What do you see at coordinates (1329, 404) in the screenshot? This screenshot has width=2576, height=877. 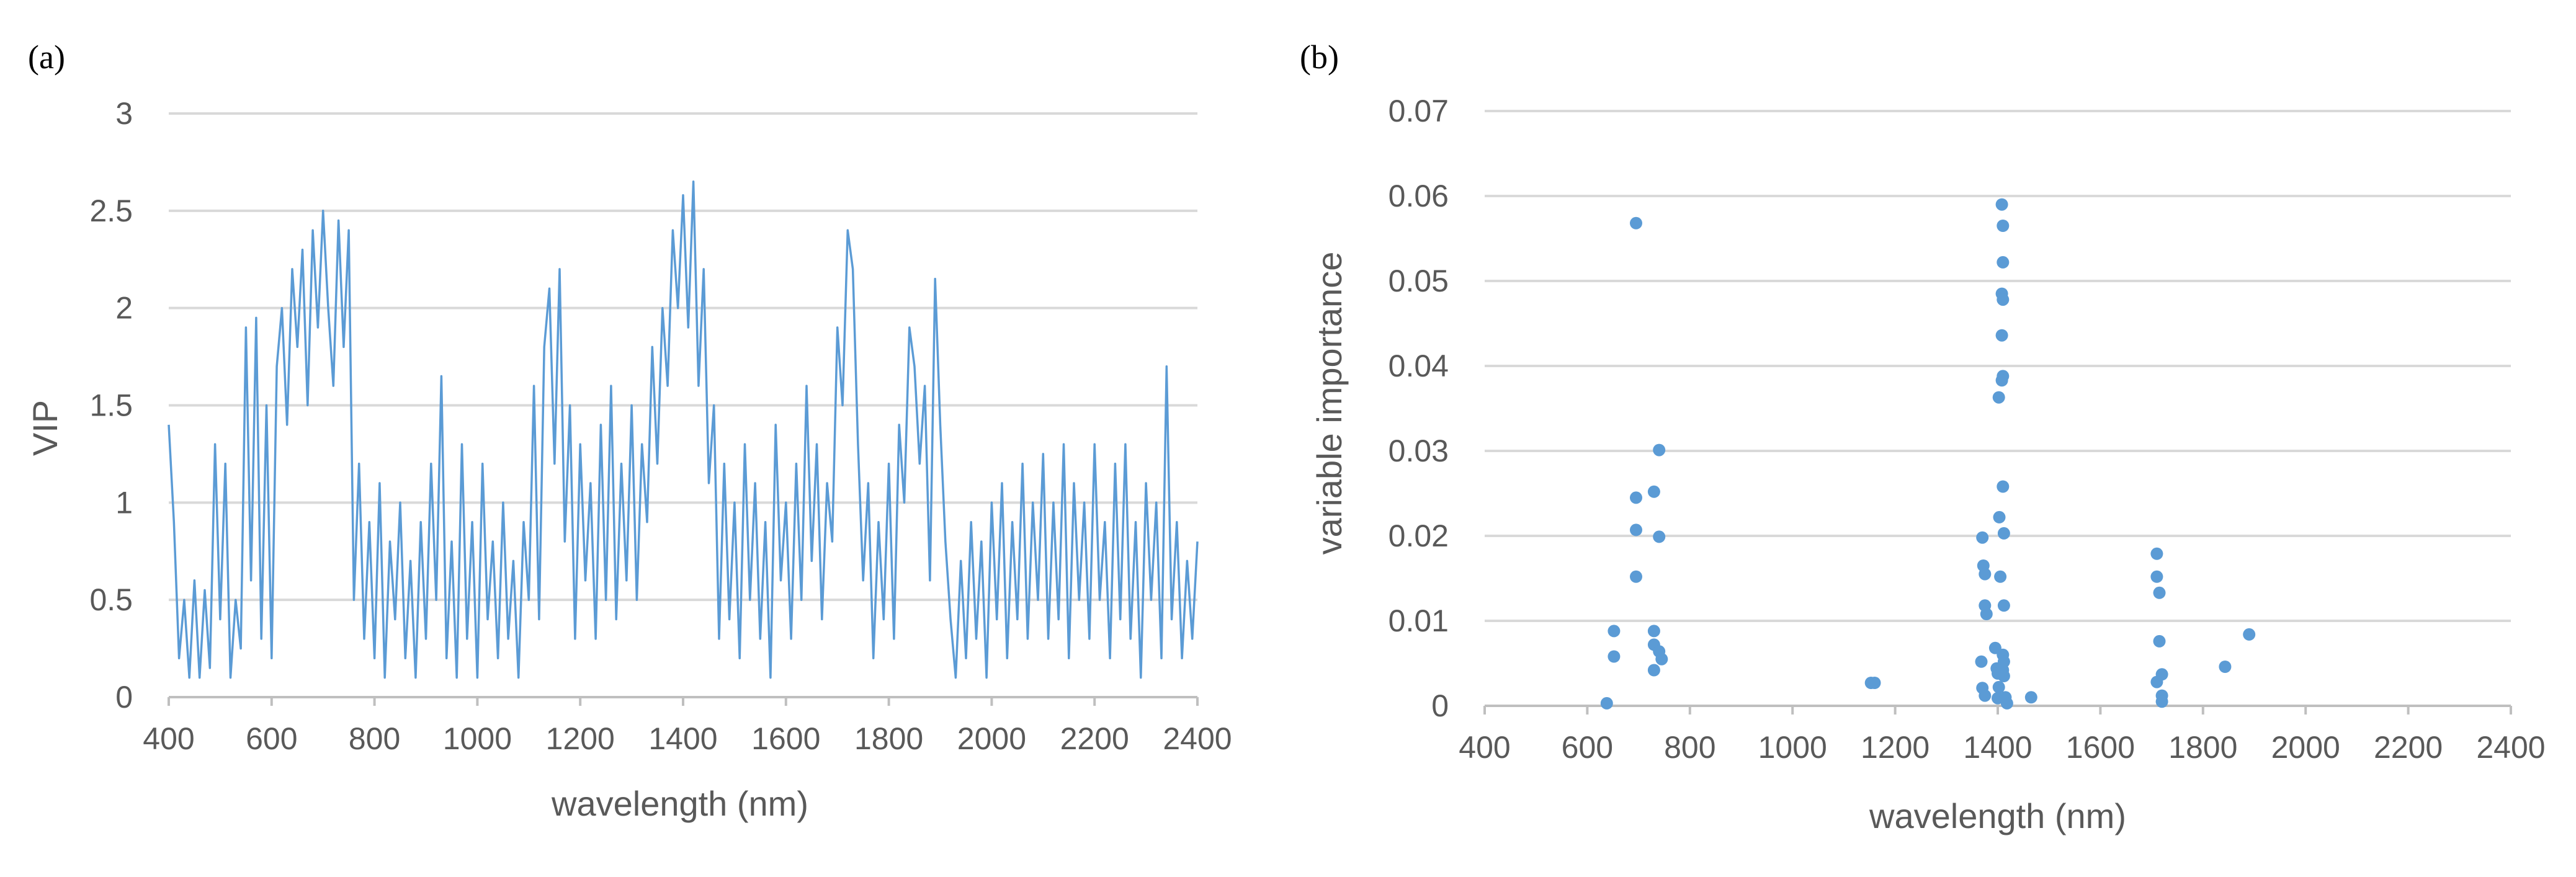 I see `panel-b-y-axis-title: variable importance` at bounding box center [1329, 404].